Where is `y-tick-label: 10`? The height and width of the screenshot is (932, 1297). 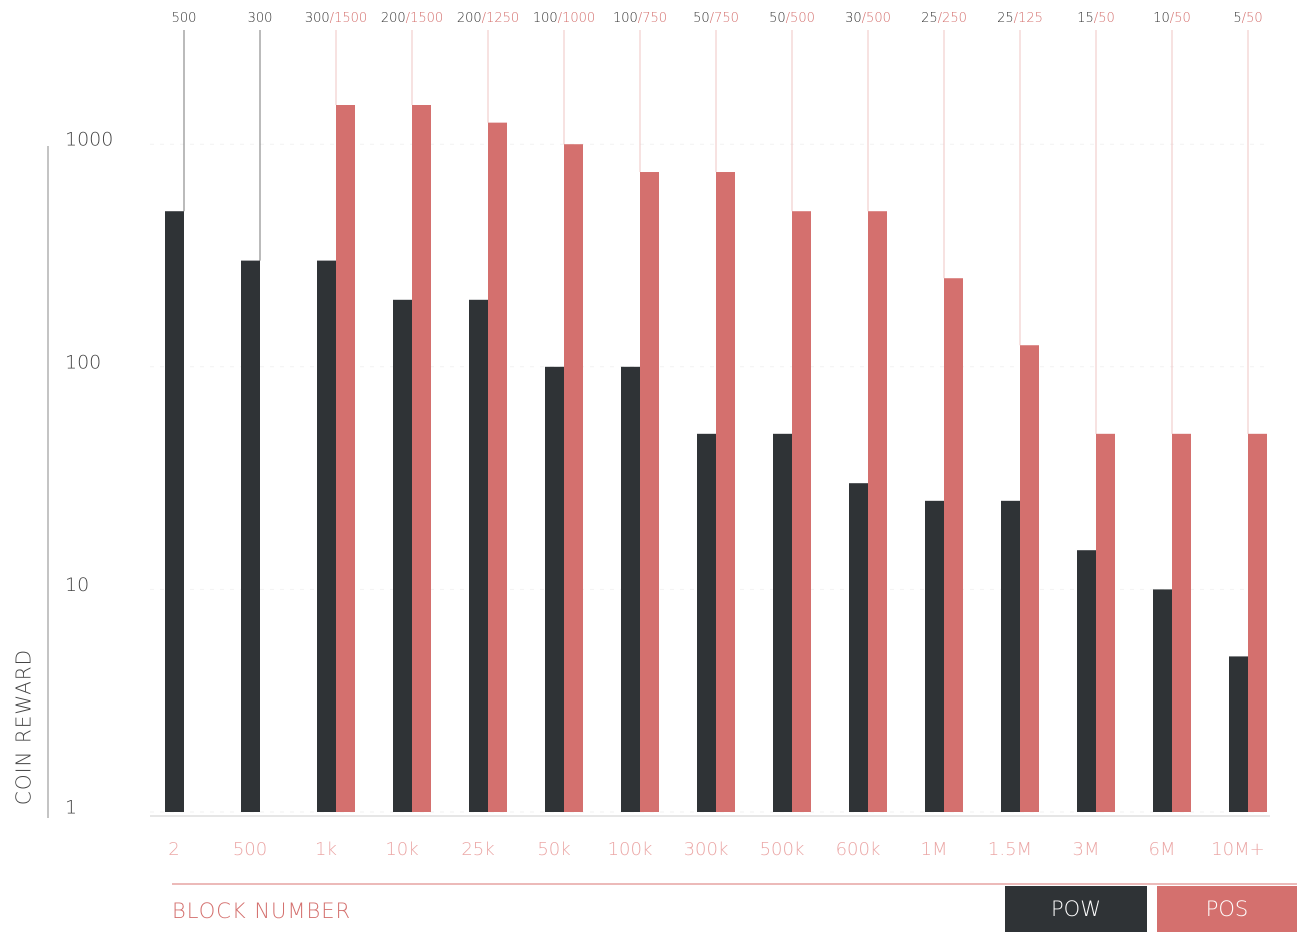
y-tick-label: 10 is located at coordinates (77, 585).